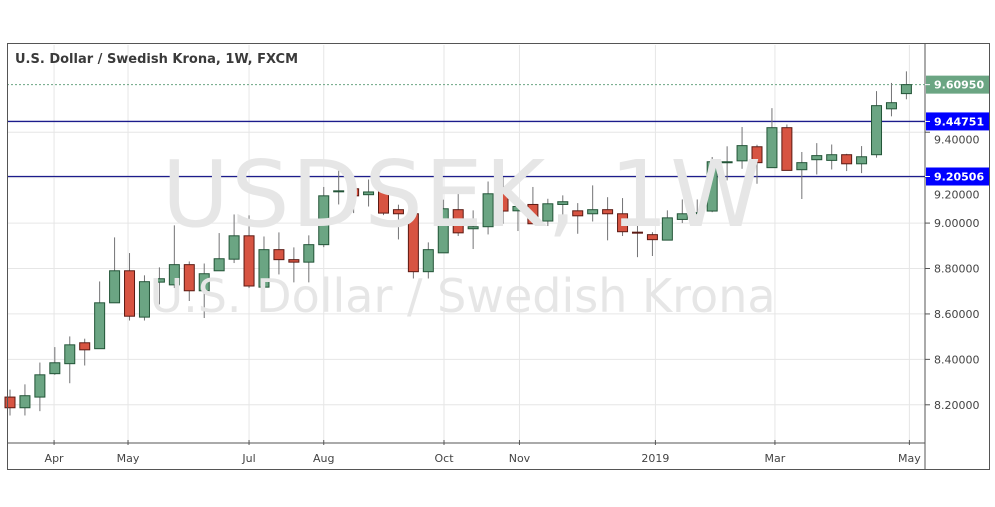 The height and width of the screenshot is (507, 995). Describe the element at coordinates (957, 405) in the screenshot. I see `y-tick-label: 8.20000` at that location.